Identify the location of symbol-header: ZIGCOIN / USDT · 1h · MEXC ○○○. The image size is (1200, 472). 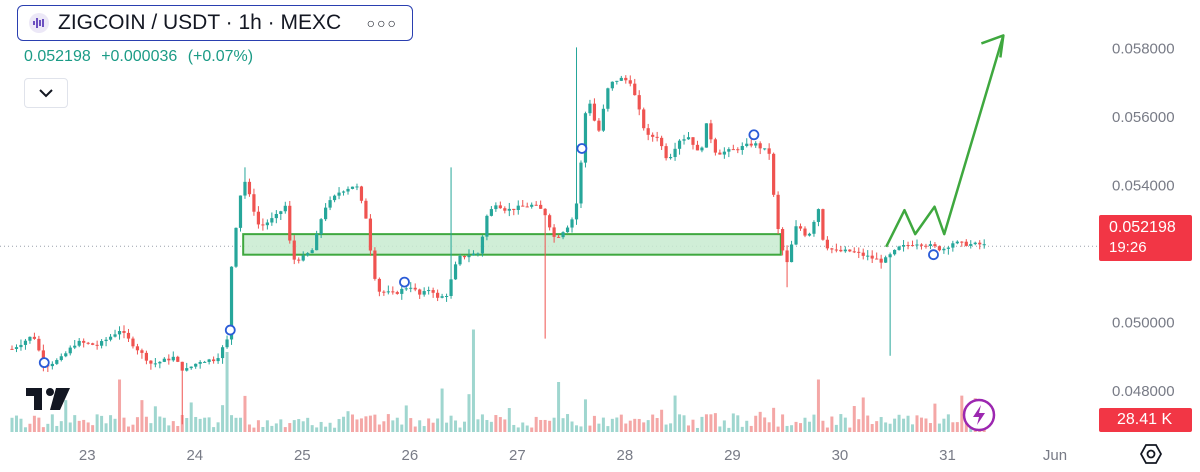
(215, 23).